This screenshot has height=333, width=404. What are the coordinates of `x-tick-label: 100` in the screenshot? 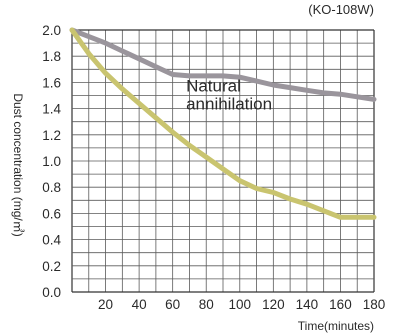 It's located at (240, 304).